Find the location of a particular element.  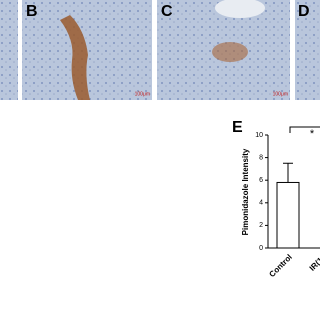

panel-label: B is located at coordinates (32, 11).